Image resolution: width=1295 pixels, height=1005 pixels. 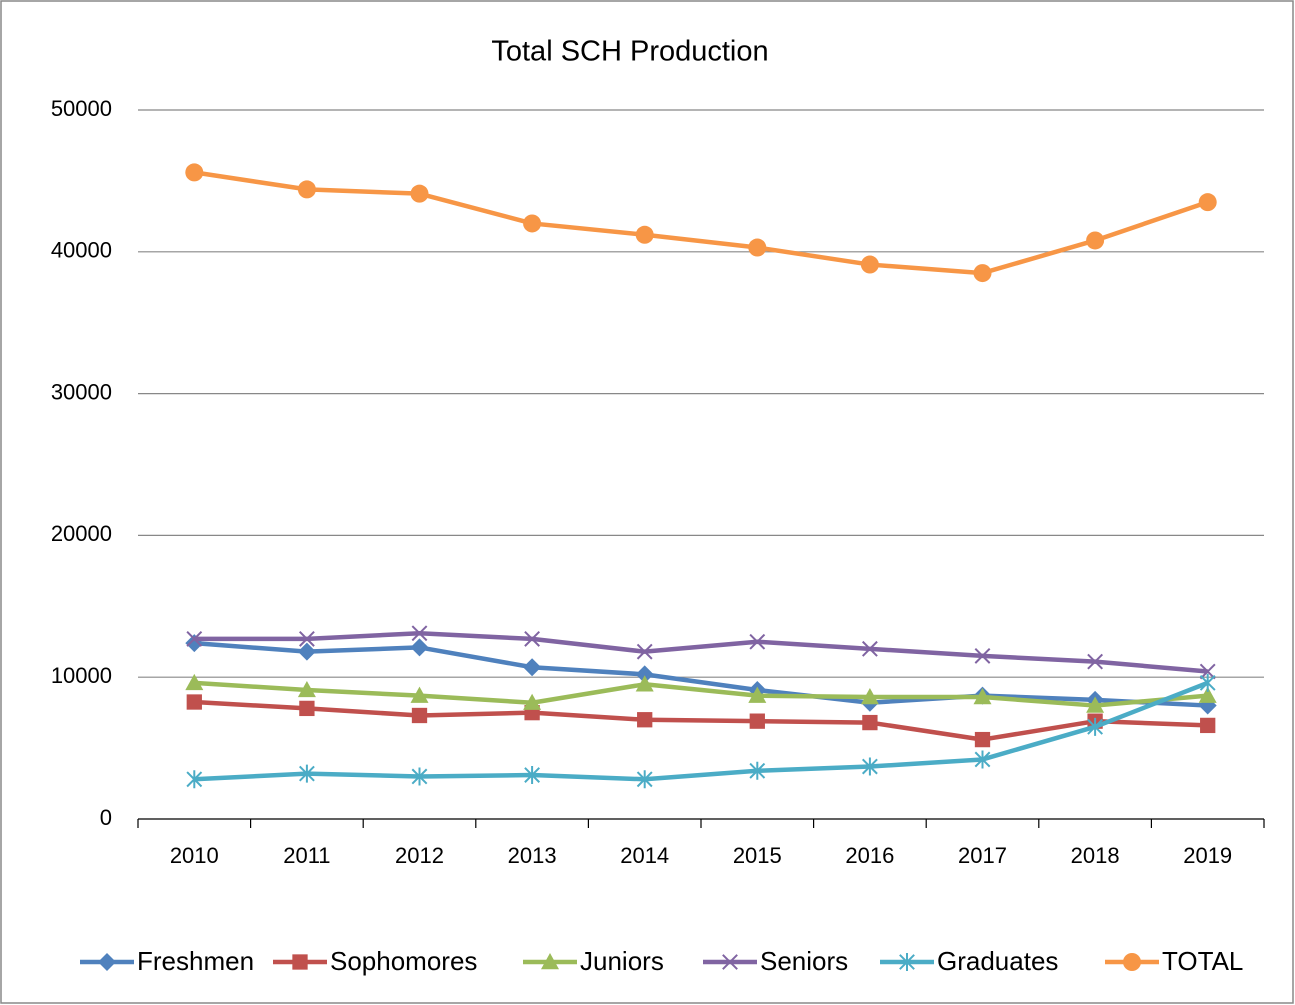 What do you see at coordinates (106, 817) in the screenshot?
I see `y-tick-label: 0` at bounding box center [106, 817].